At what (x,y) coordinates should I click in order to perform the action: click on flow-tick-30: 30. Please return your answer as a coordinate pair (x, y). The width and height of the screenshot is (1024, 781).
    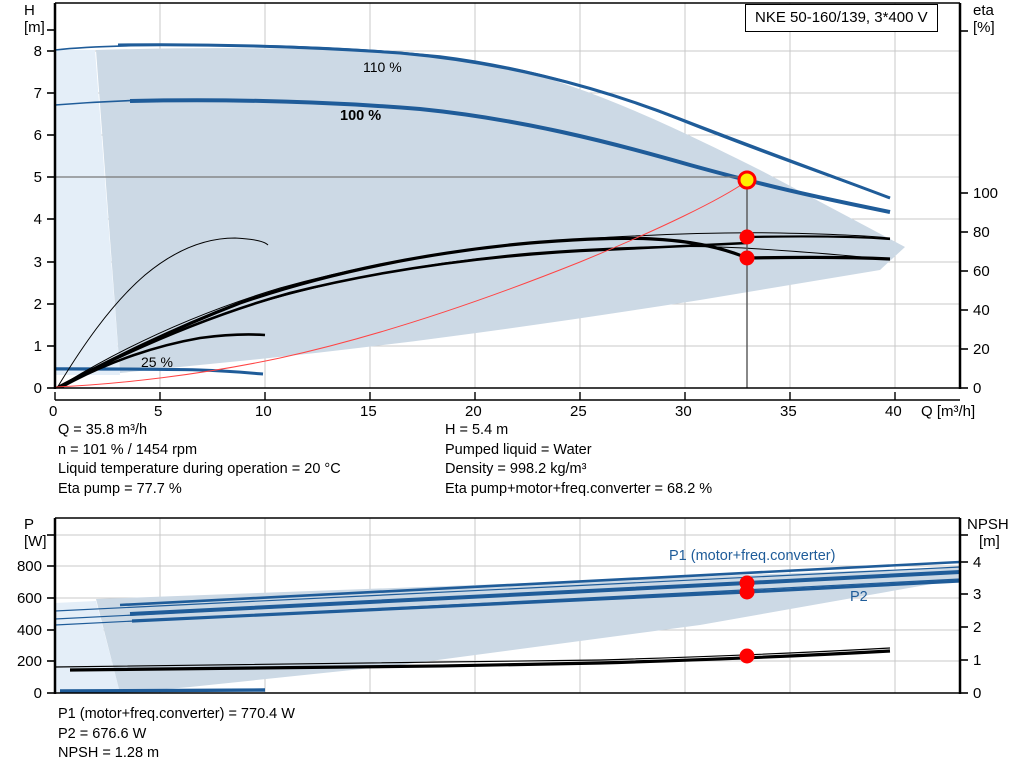
    Looking at the image, I should click on (683, 411).